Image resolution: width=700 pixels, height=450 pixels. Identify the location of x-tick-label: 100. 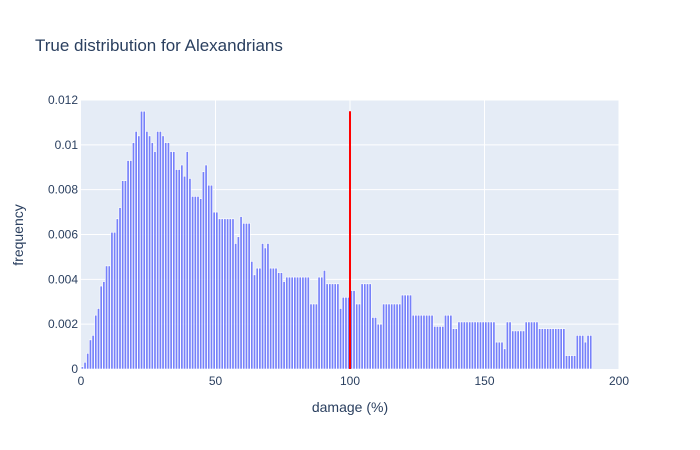
(350, 381).